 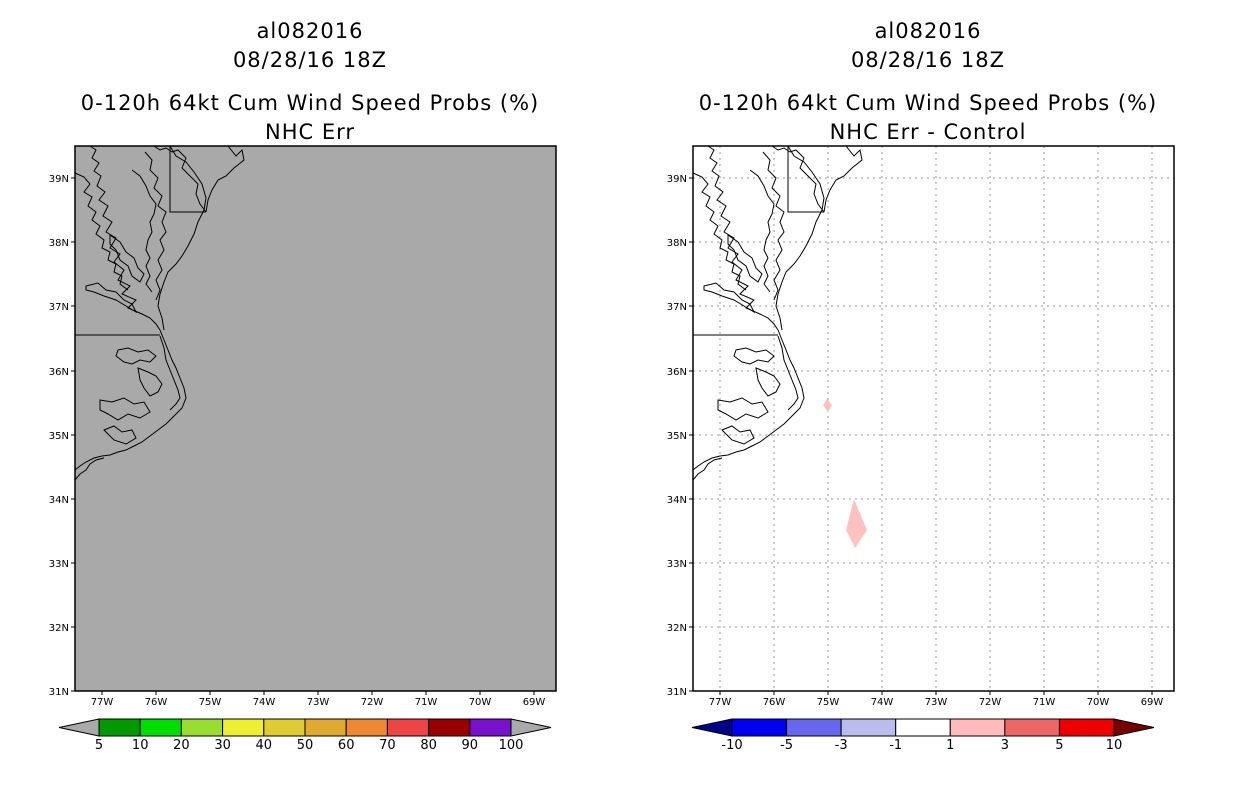 I want to click on left-colorbar-label: 100, so click(x=511, y=745).